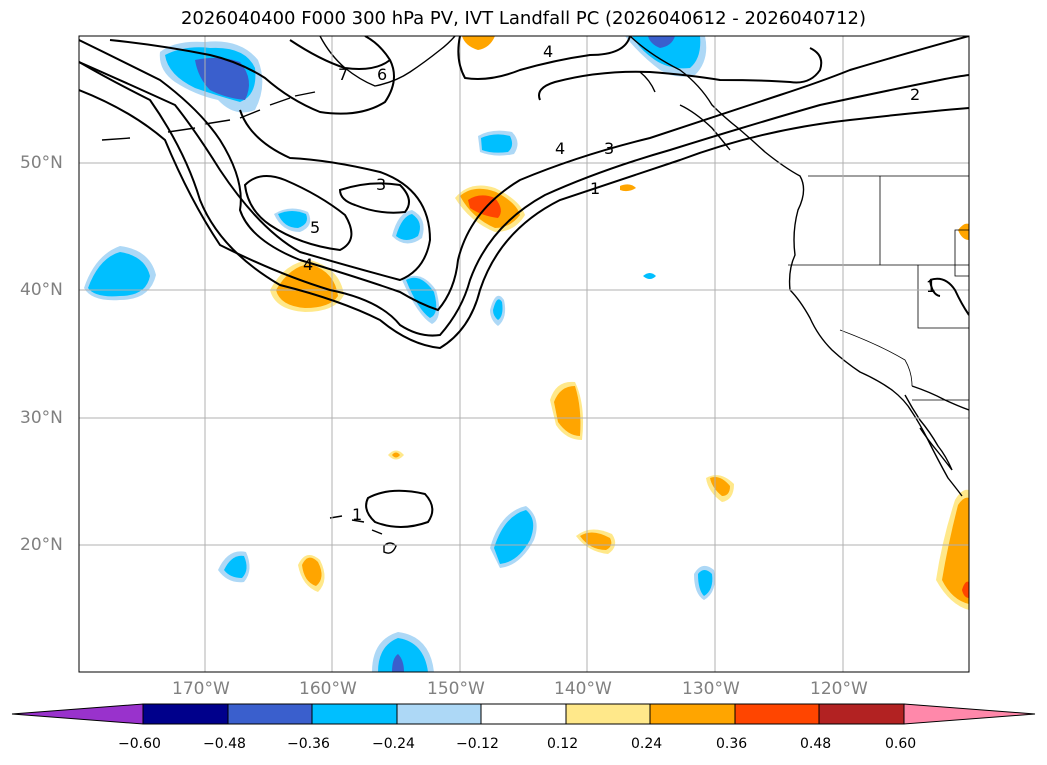 The width and height of the screenshot is (1047, 765). Describe the element at coordinates (965, 589) in the screenshot. I see `strong-positive-anomaly-region` at that location.